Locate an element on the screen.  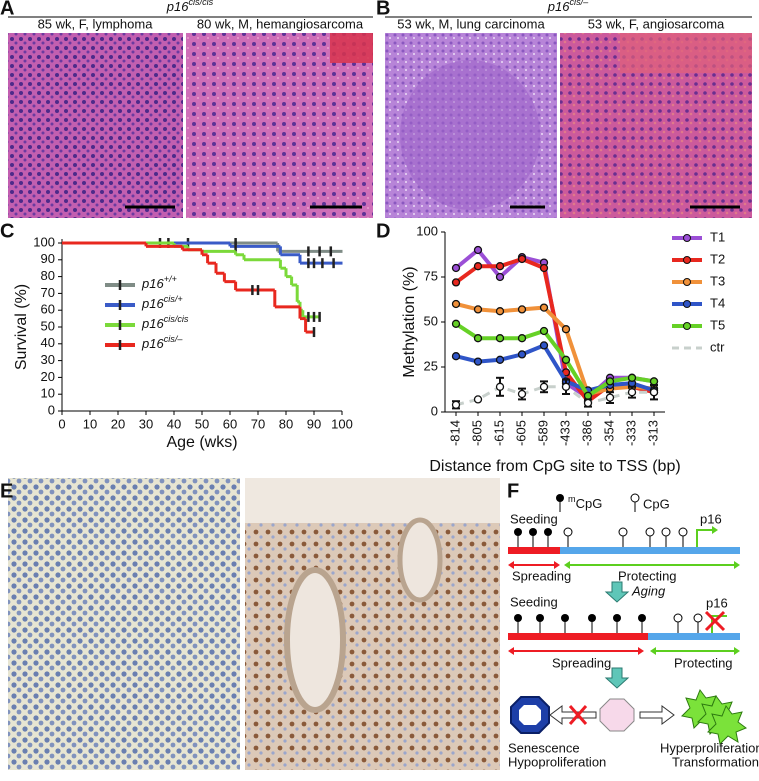
y-tick-label: 20 is located at coordinates (48, 376).